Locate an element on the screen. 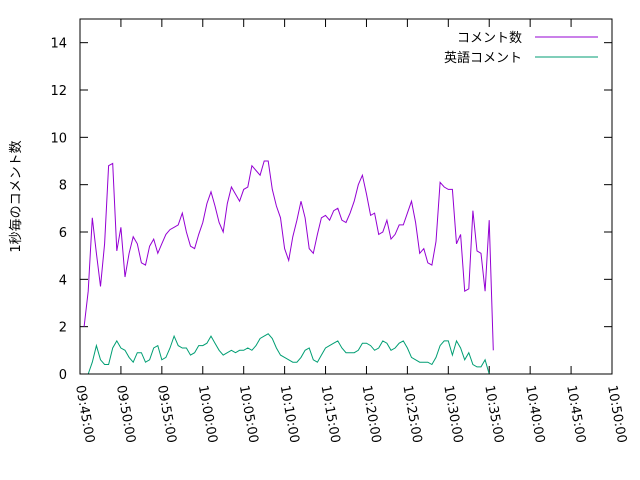 The image size is (640, 480). x-tick-label: 10:00:00 is located at coordinates (207, 414).